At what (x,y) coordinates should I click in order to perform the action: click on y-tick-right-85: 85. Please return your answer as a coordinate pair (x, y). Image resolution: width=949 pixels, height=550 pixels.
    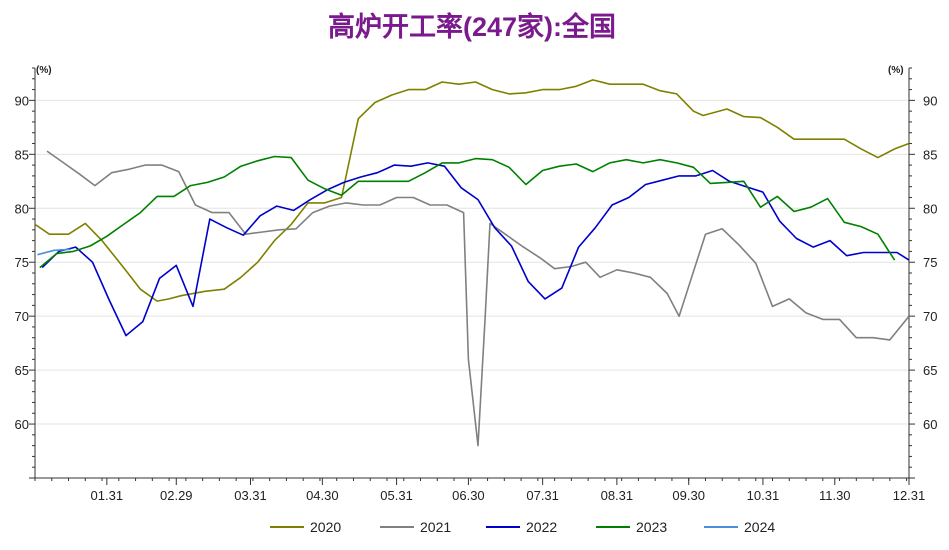
    Looking at the image, I should click on (930, 154).